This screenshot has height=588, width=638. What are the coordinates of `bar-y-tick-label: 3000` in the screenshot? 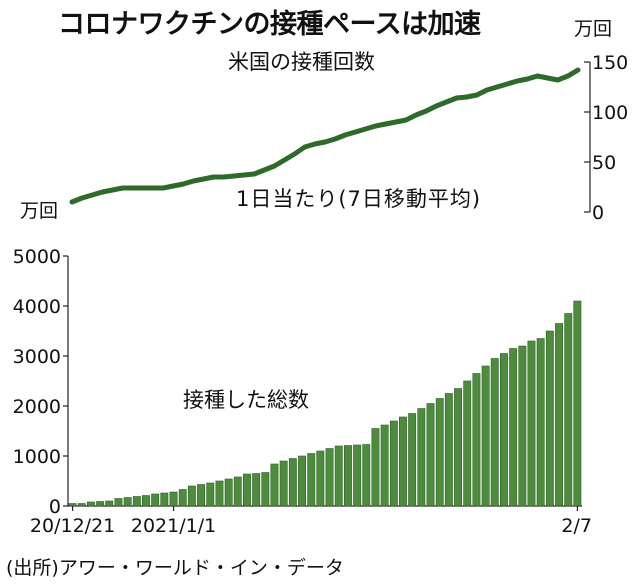 It's located at (37, 357).